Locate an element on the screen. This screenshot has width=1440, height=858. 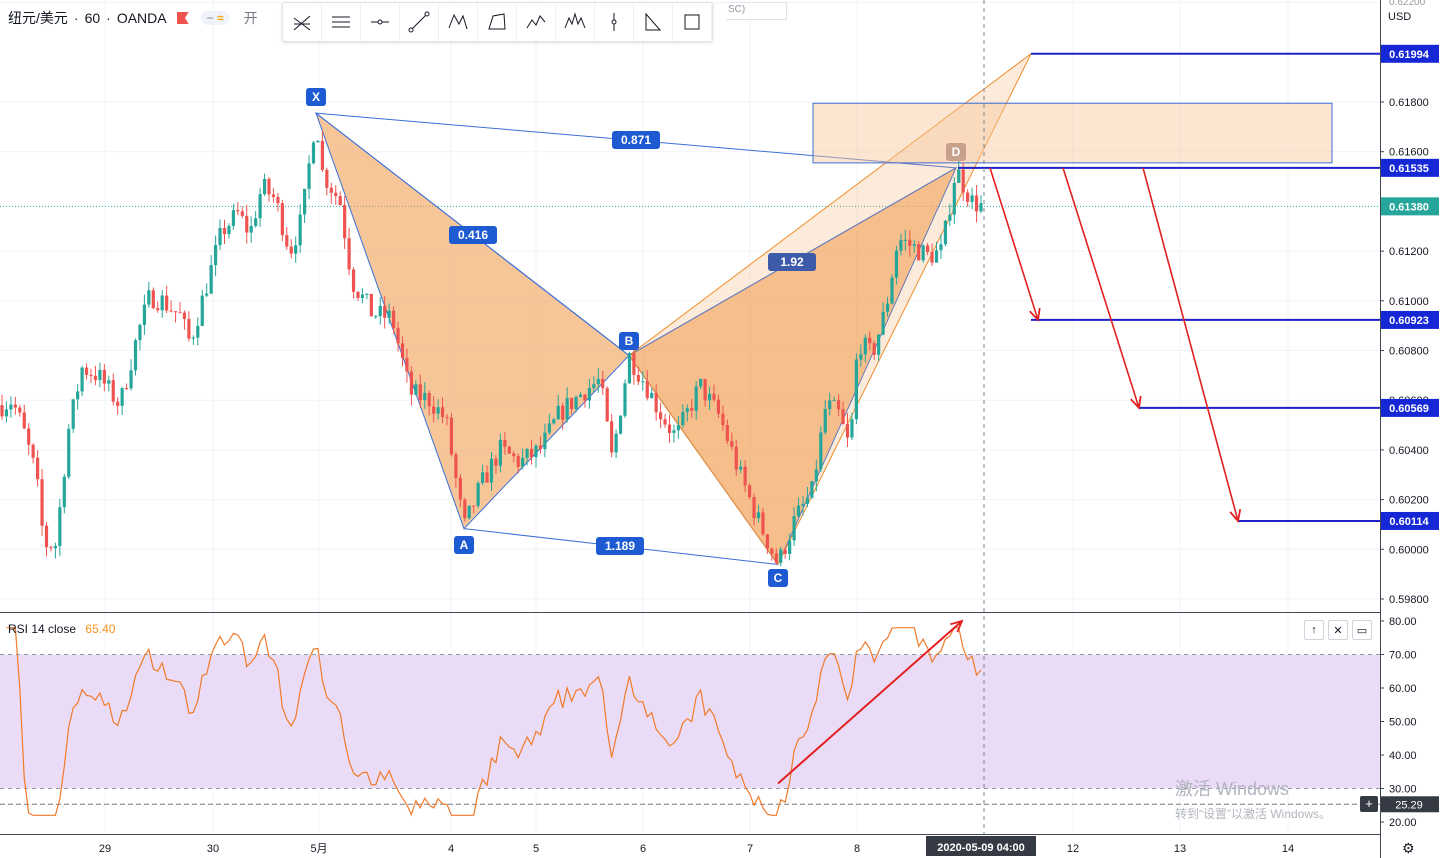
head-shoulders-tool is located at coordinates (536, 22).